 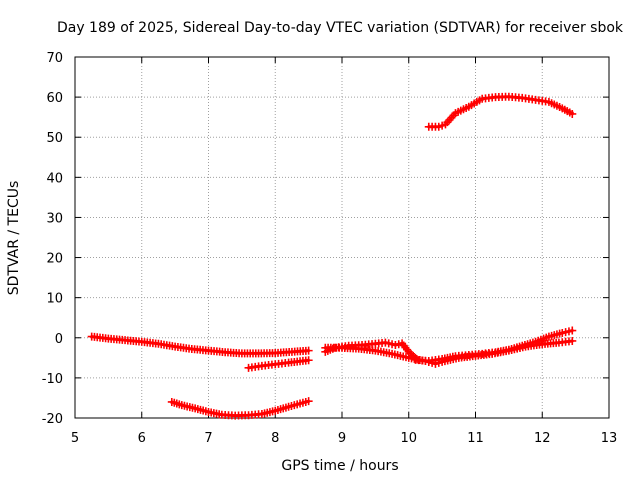 What do you see at coordinates (59, 339) in the screenshot?
I see `y-tick-label: 0` at bounding box center [59, 339].